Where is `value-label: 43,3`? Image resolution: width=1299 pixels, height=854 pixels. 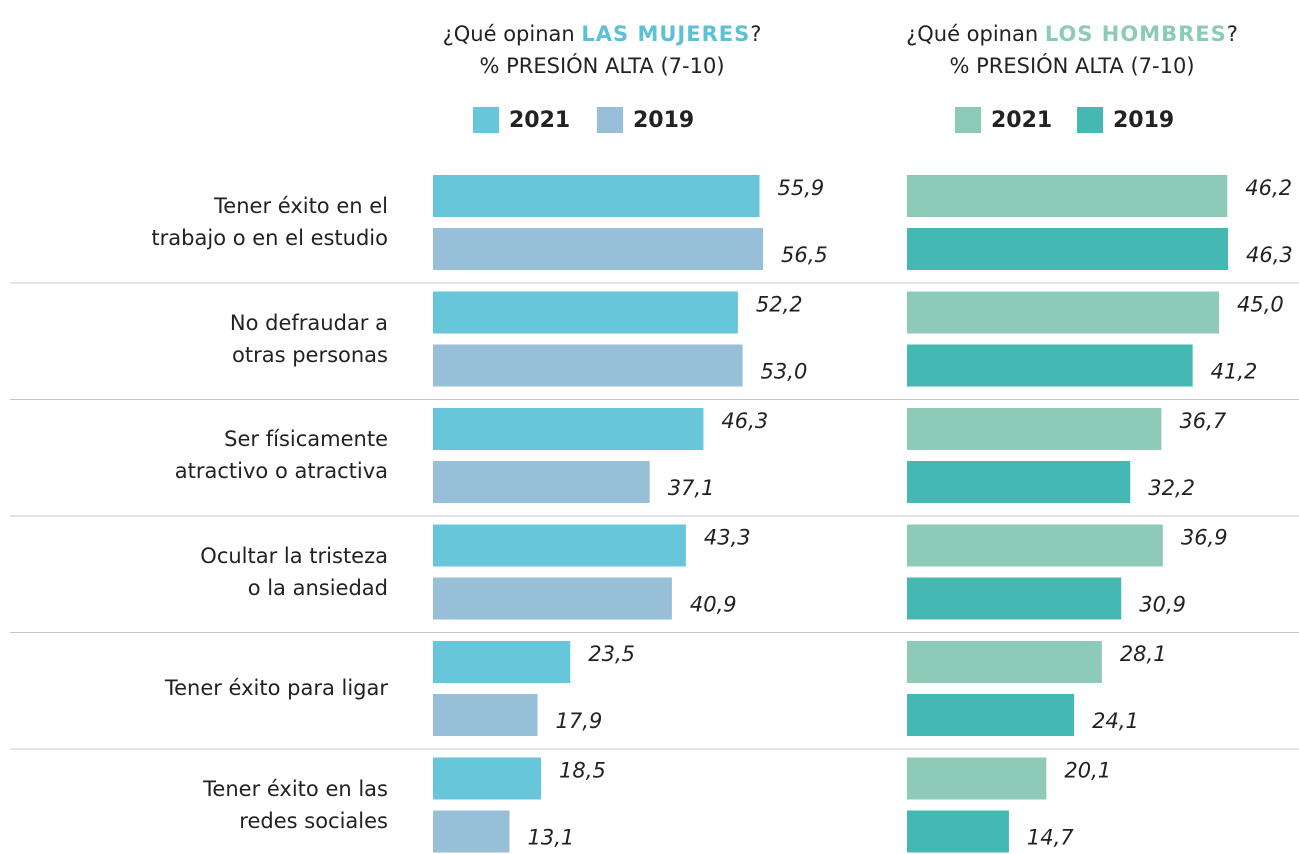 value-label: 43,3 is located at coordinates (727, 538).